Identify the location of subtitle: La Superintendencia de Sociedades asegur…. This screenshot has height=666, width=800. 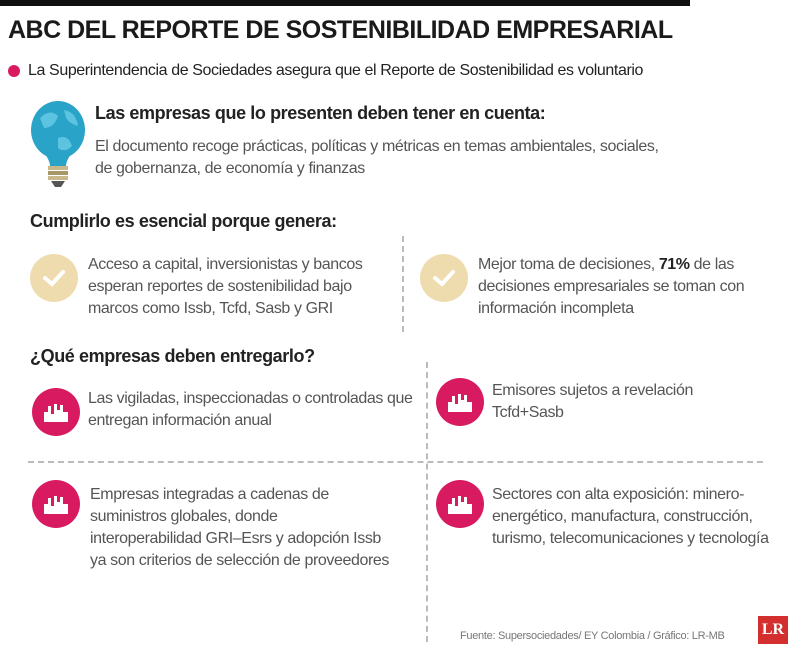
(325, 71).